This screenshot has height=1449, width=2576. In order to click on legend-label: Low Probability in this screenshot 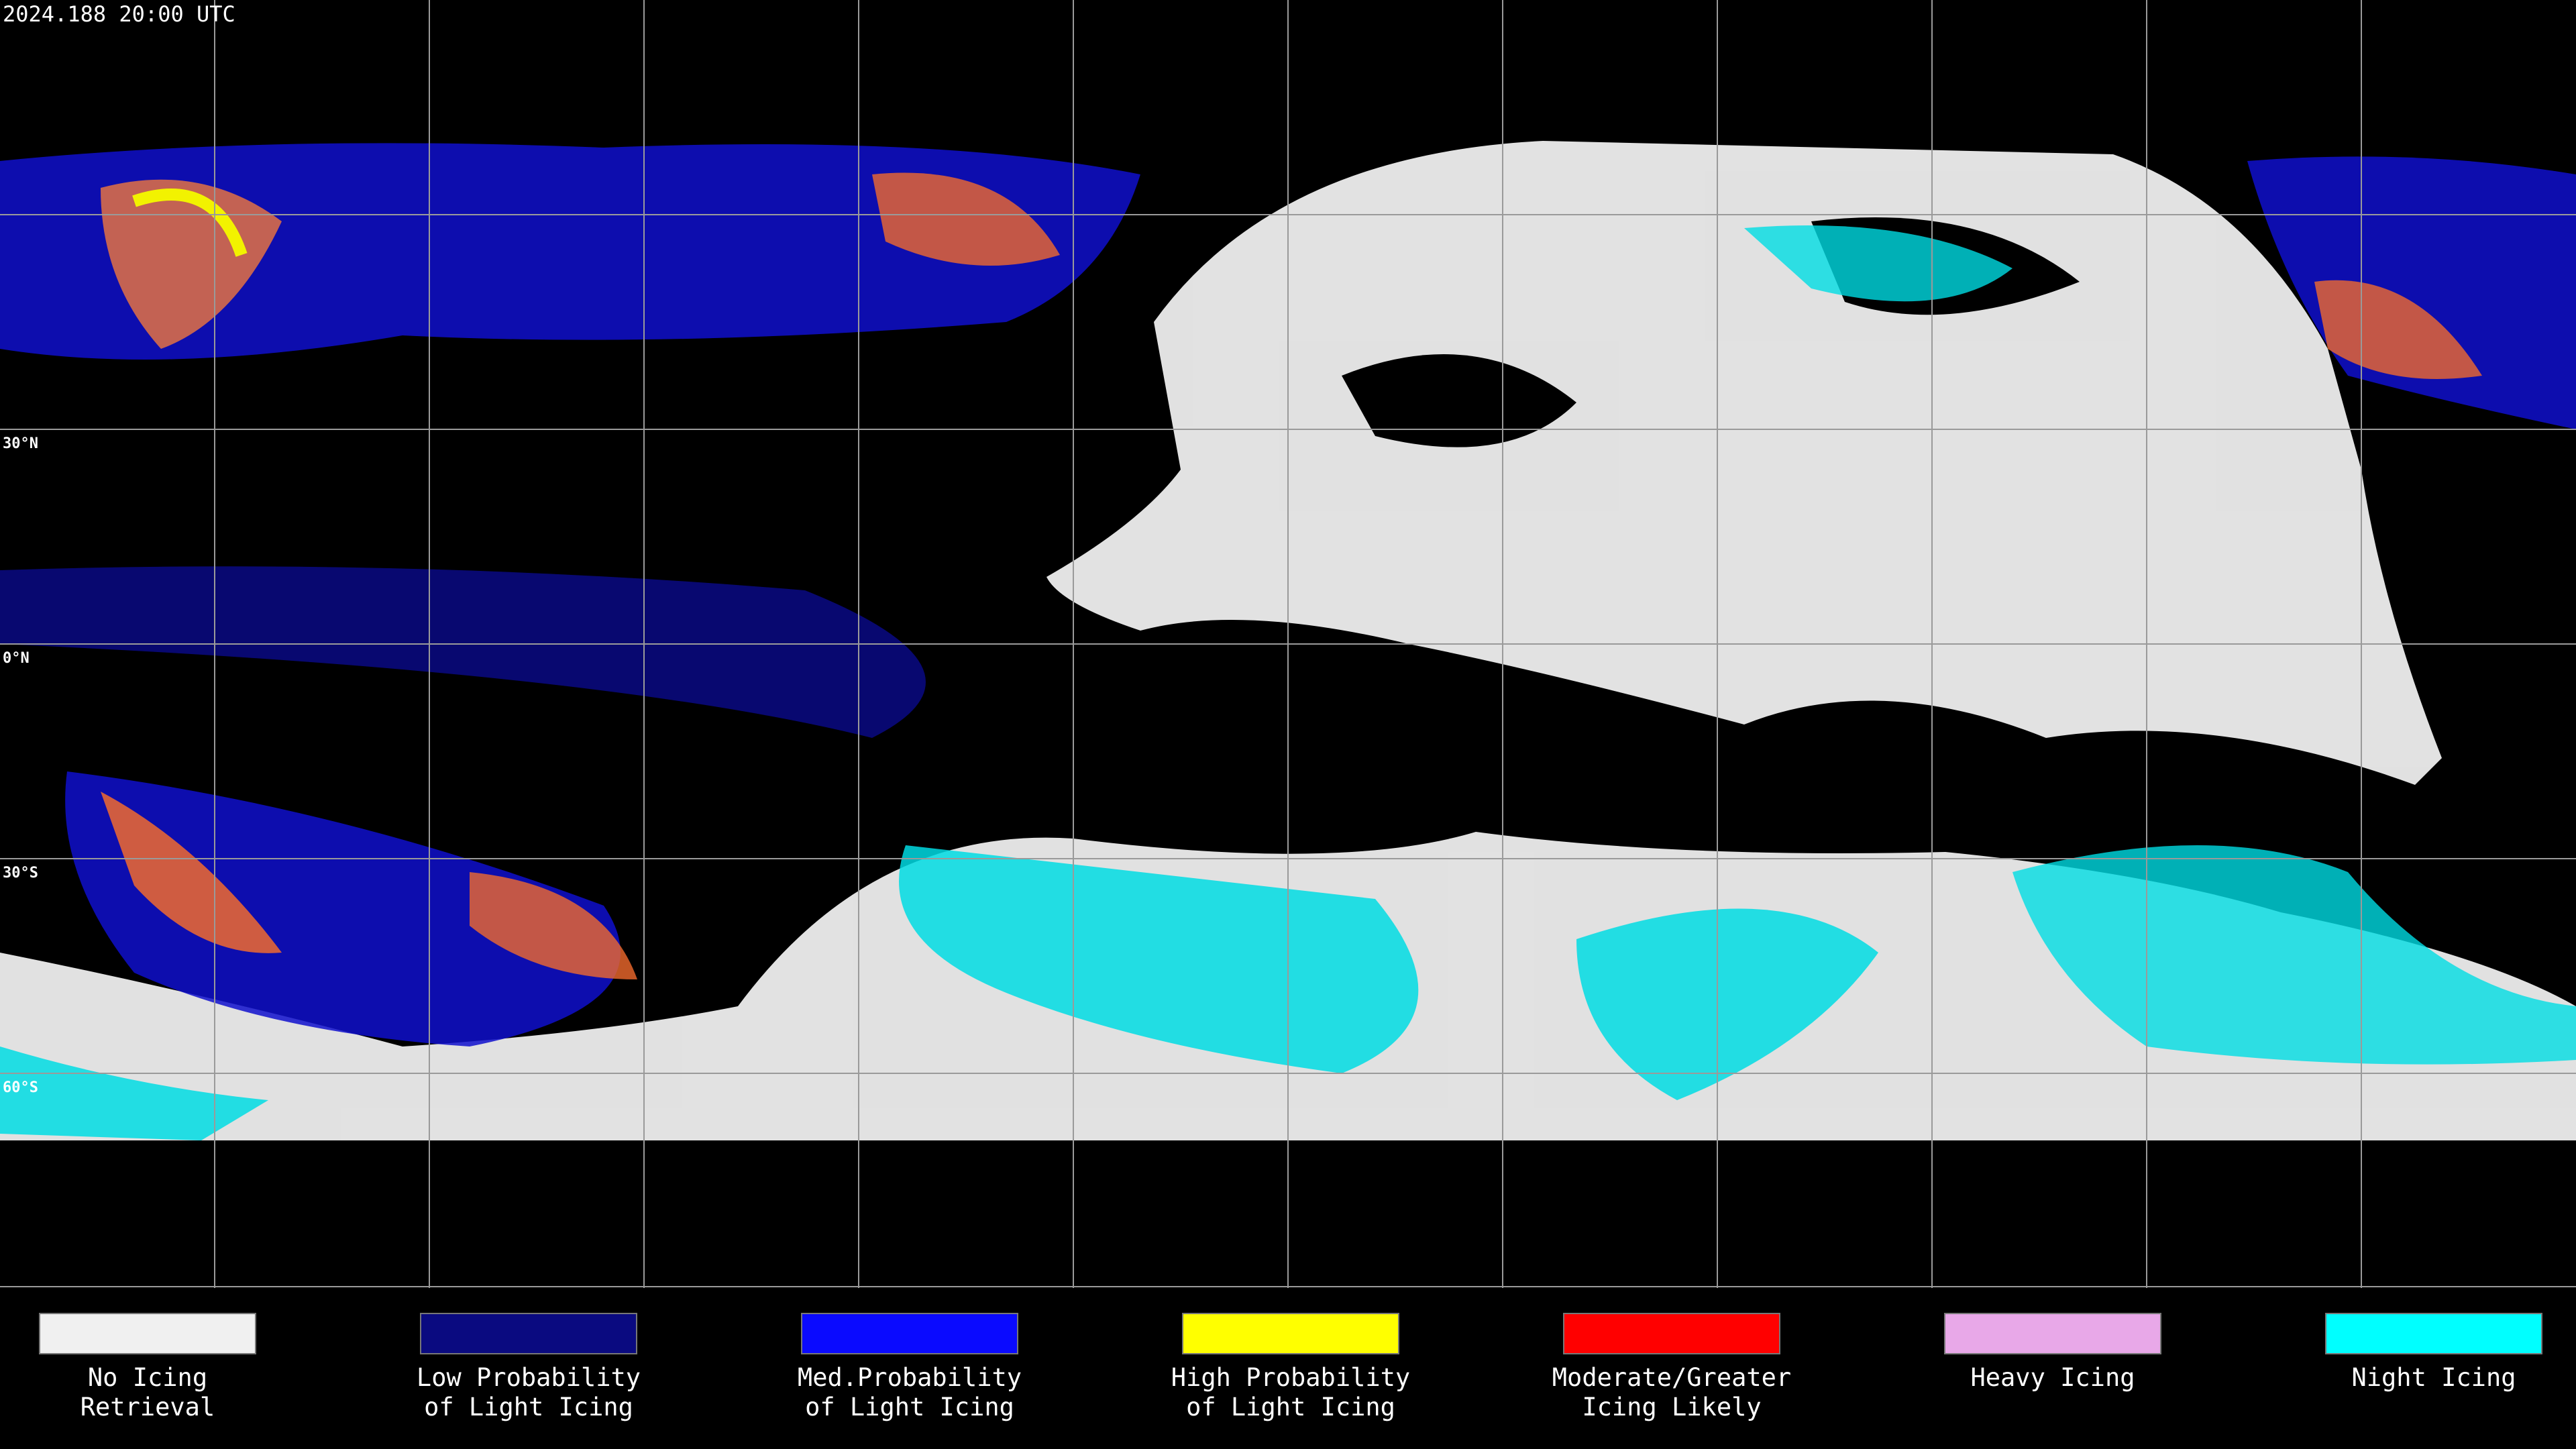, I will do `click(529, 1377)`.